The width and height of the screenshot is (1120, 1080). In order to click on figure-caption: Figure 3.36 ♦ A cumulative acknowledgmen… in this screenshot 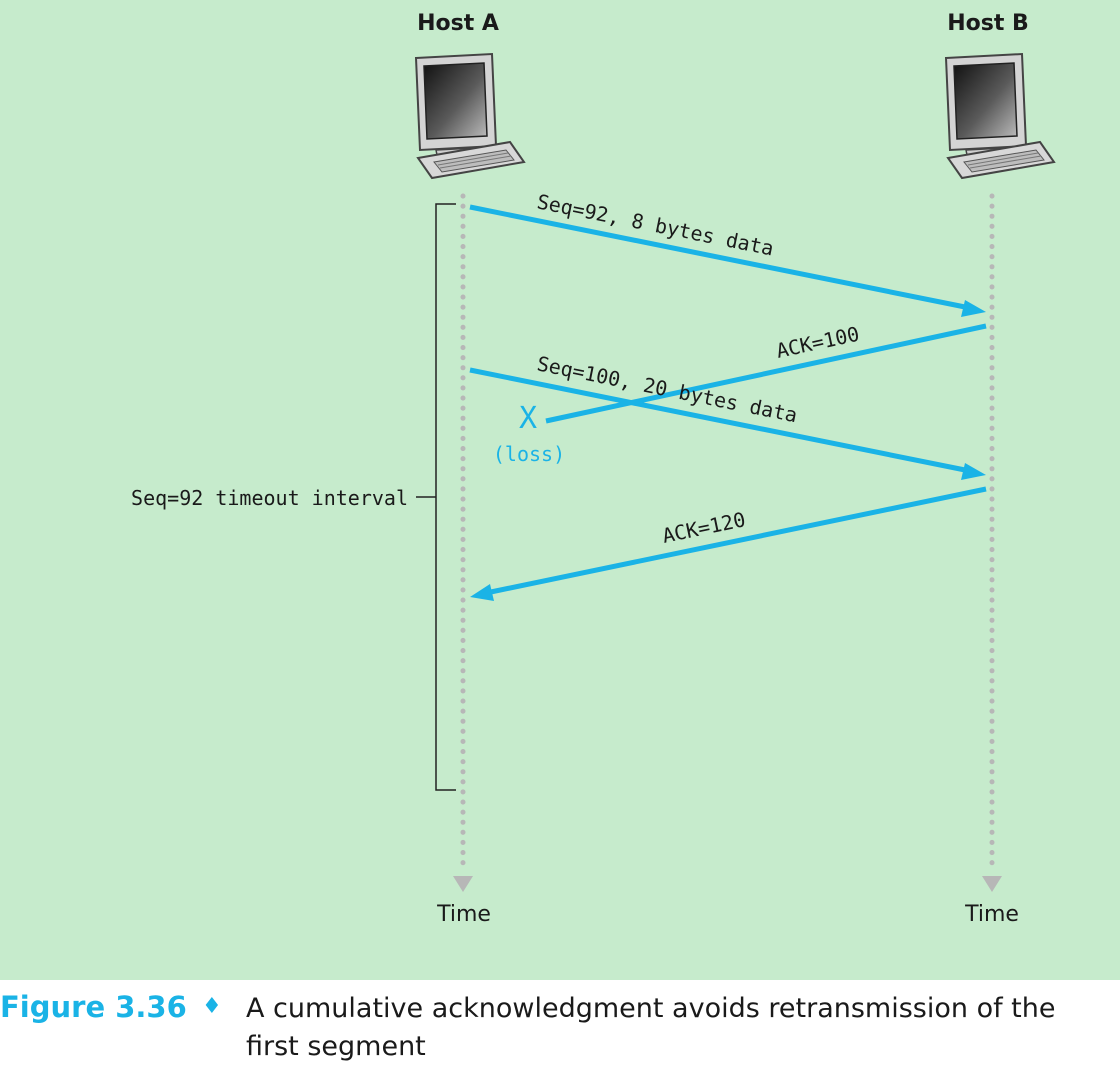, I will do `click(560, 1034)`.